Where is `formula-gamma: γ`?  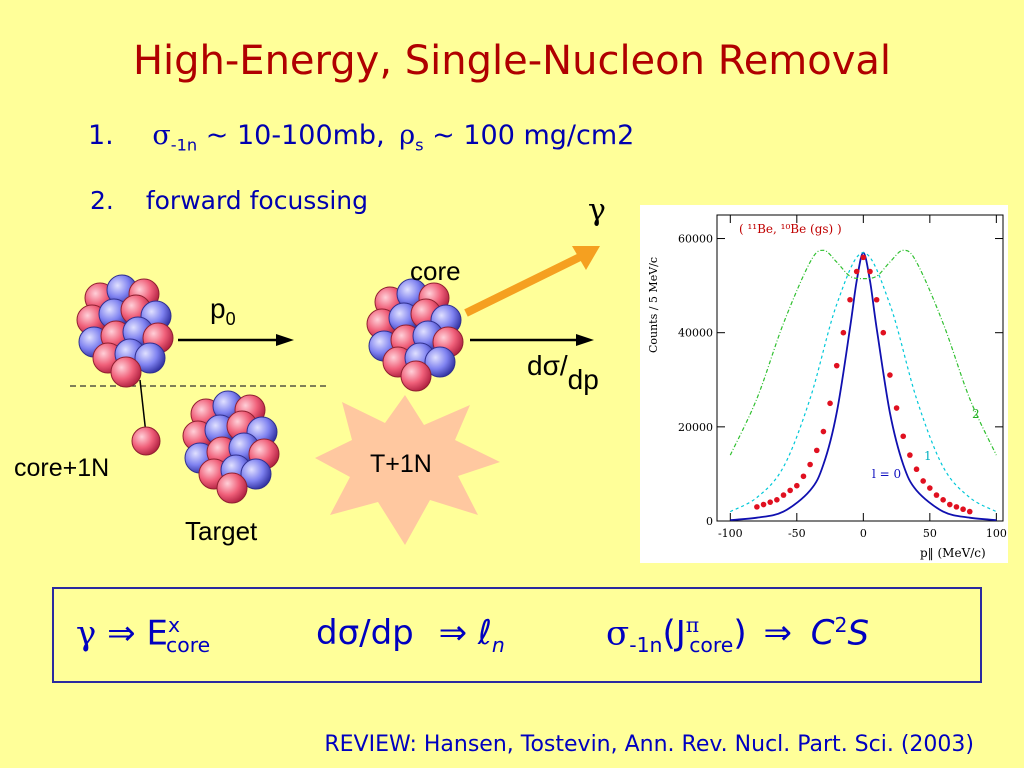 formula-gamma: γ is located at coordinates (86, 633).